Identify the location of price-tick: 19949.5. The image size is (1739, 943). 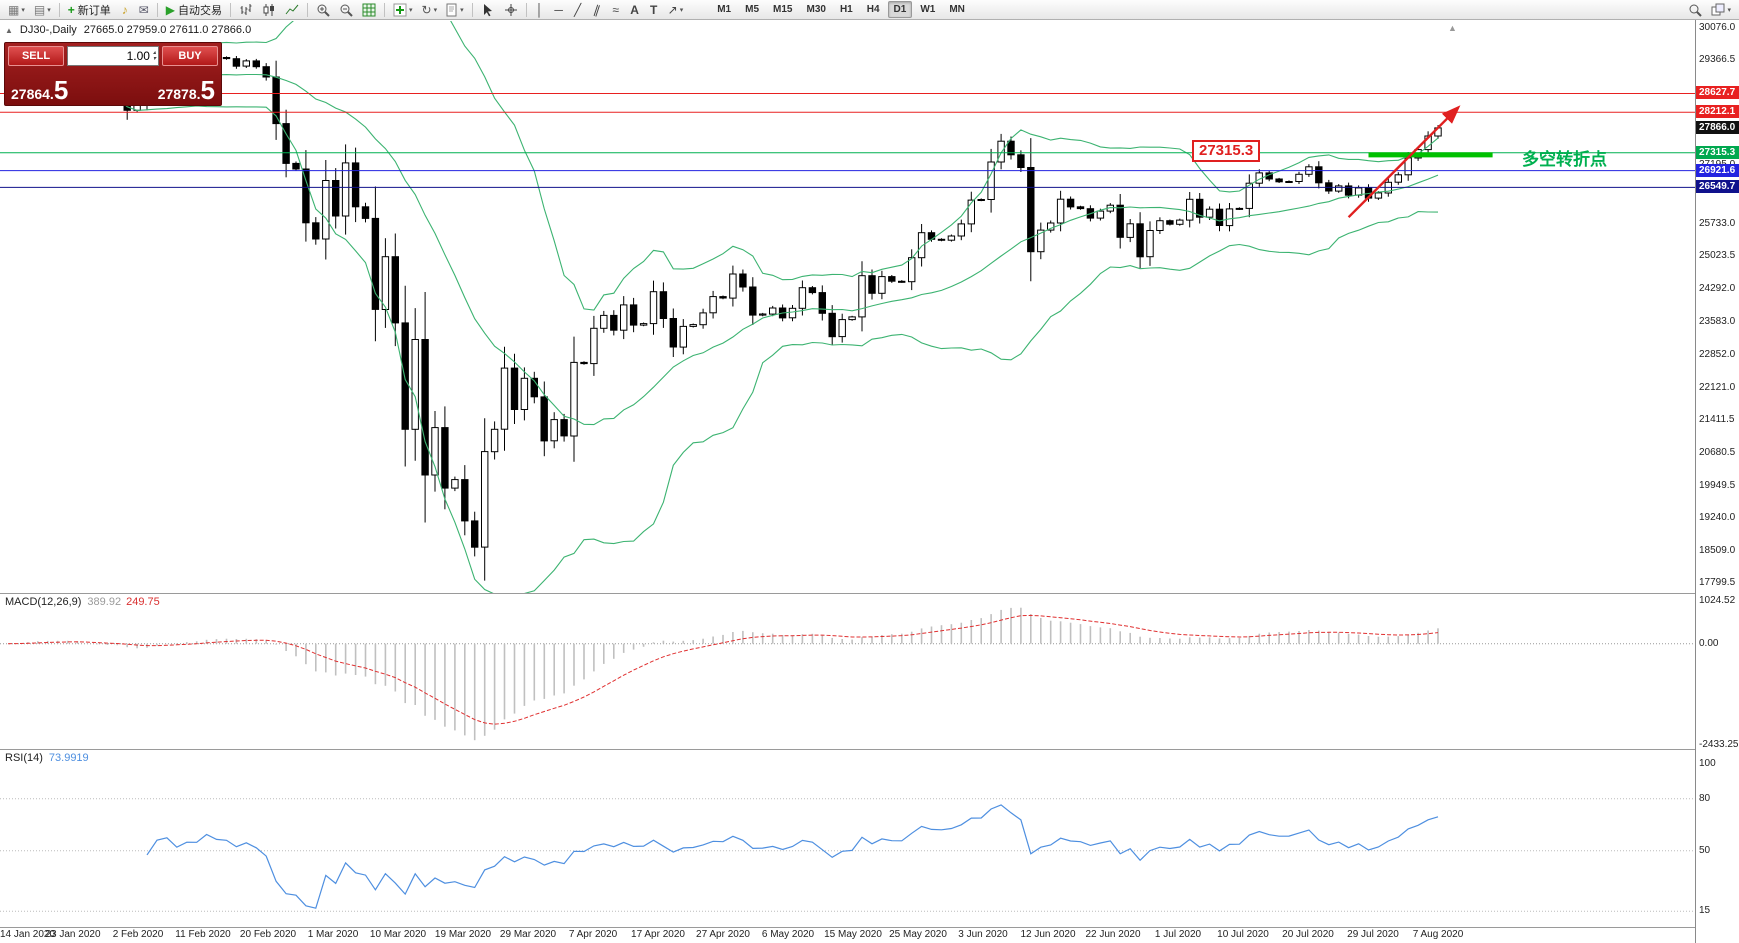
(1717, 485).